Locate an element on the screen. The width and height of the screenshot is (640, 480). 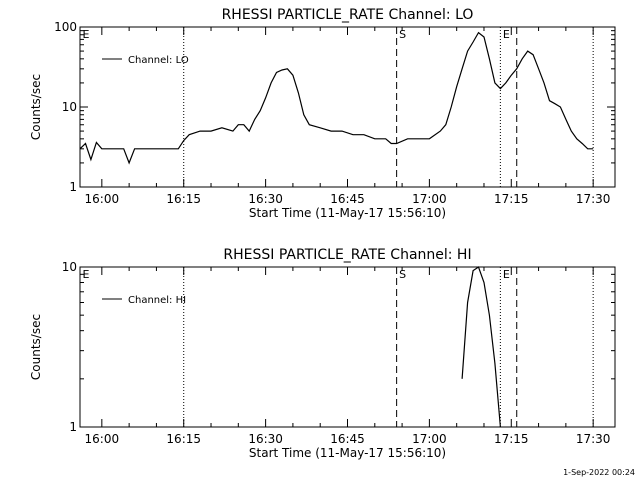
y-tick-label: 100 is located at coordinates (65, 27).